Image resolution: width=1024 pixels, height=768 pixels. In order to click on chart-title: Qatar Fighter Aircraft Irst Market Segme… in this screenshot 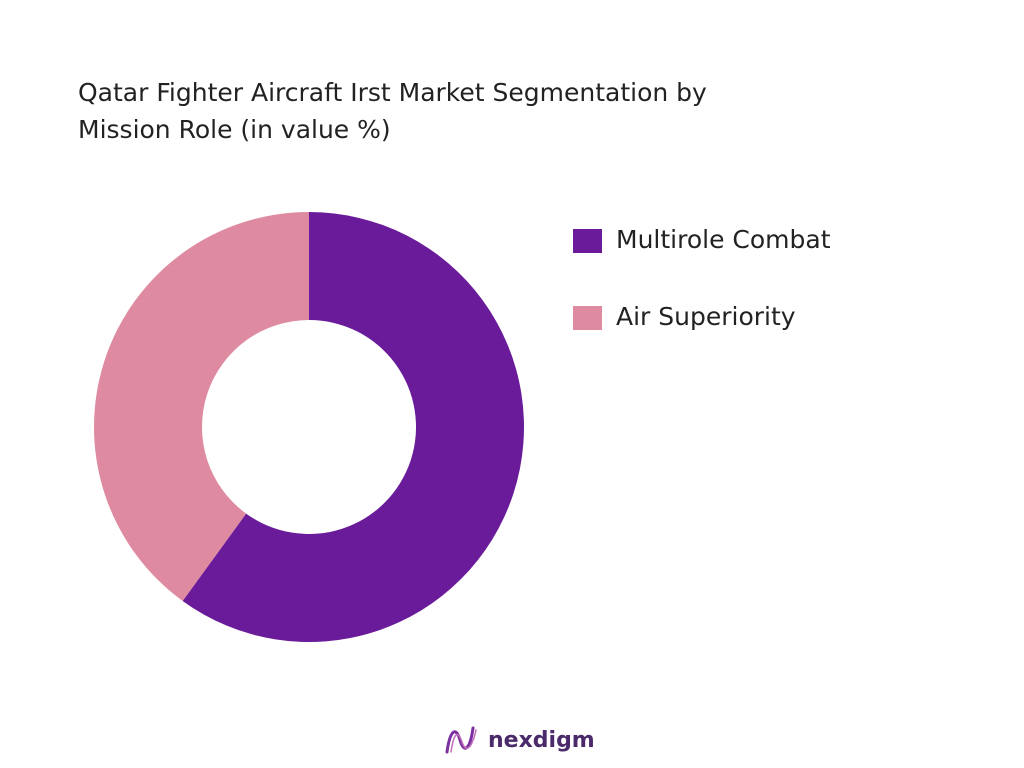, I will do `click(392, 111)`.